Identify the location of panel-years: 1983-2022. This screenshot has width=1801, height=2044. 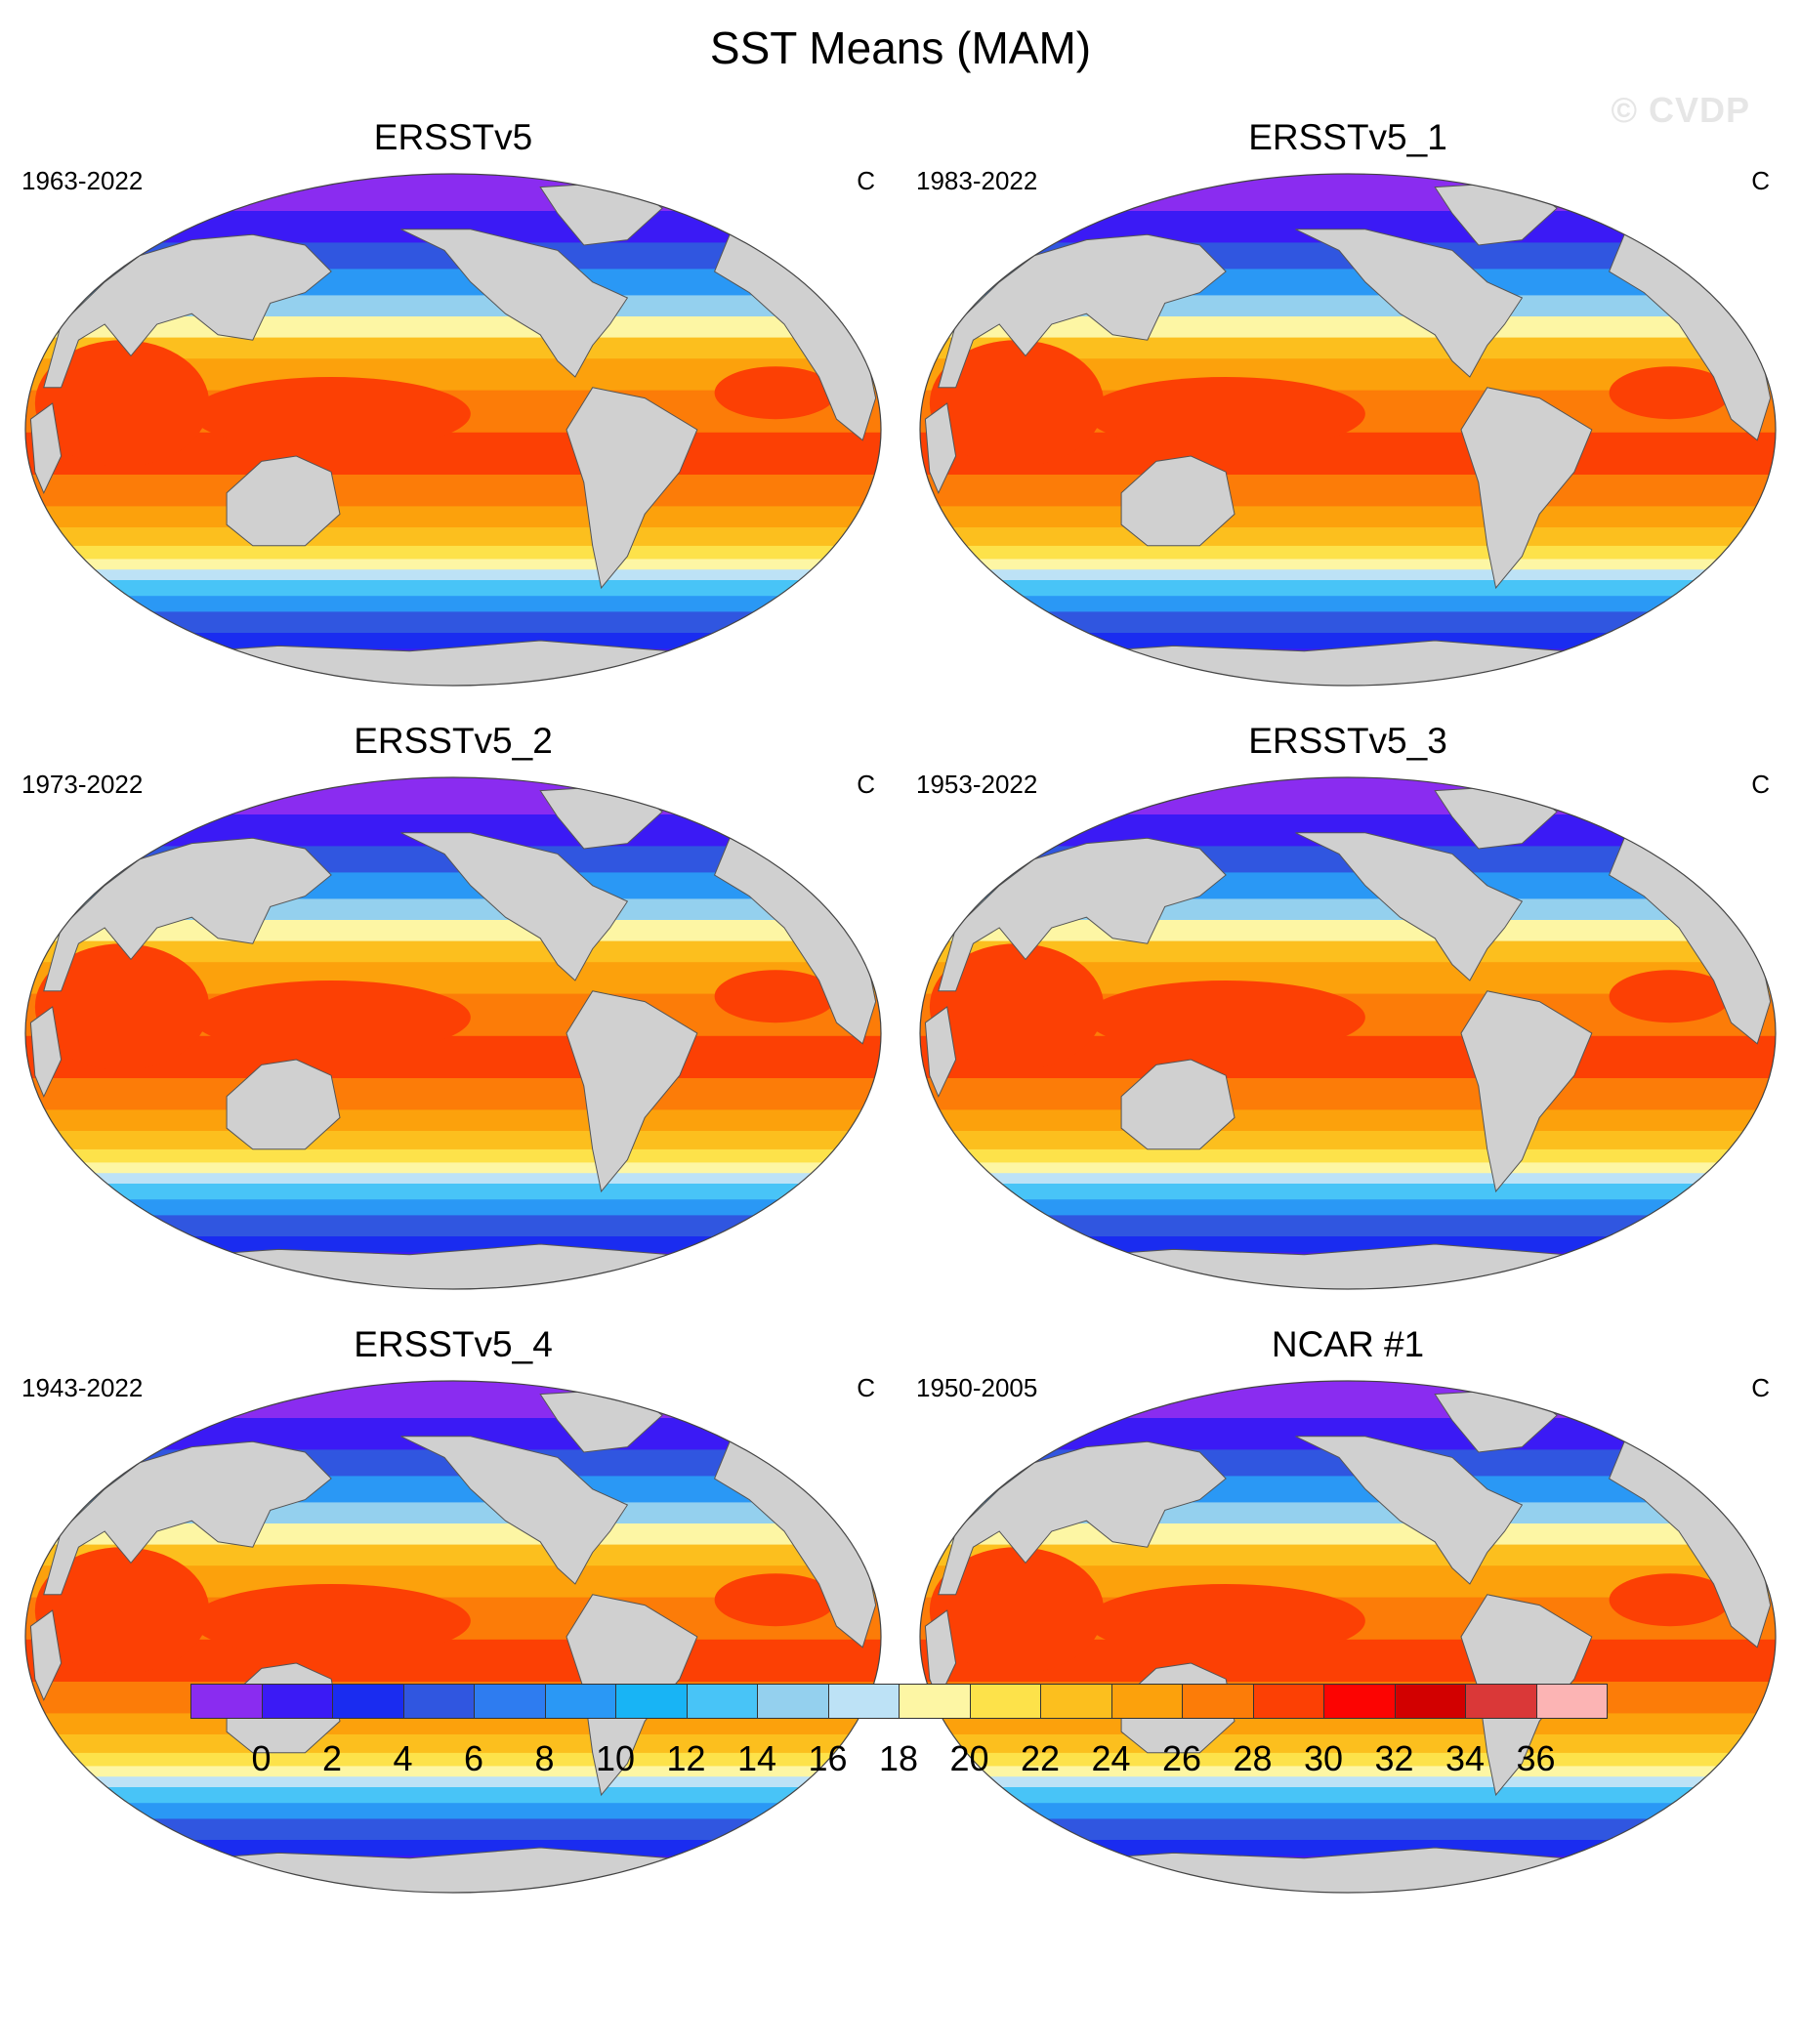
(977, 180).